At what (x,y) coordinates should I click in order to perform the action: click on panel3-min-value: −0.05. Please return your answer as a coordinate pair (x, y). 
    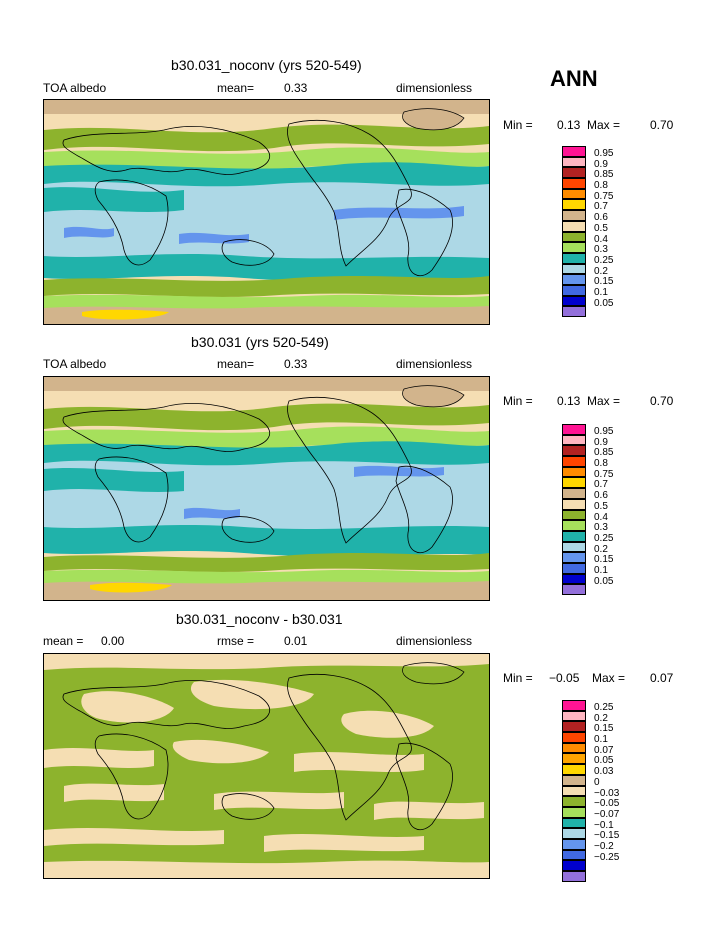
    Looking at the image, I should click on (564, 678).